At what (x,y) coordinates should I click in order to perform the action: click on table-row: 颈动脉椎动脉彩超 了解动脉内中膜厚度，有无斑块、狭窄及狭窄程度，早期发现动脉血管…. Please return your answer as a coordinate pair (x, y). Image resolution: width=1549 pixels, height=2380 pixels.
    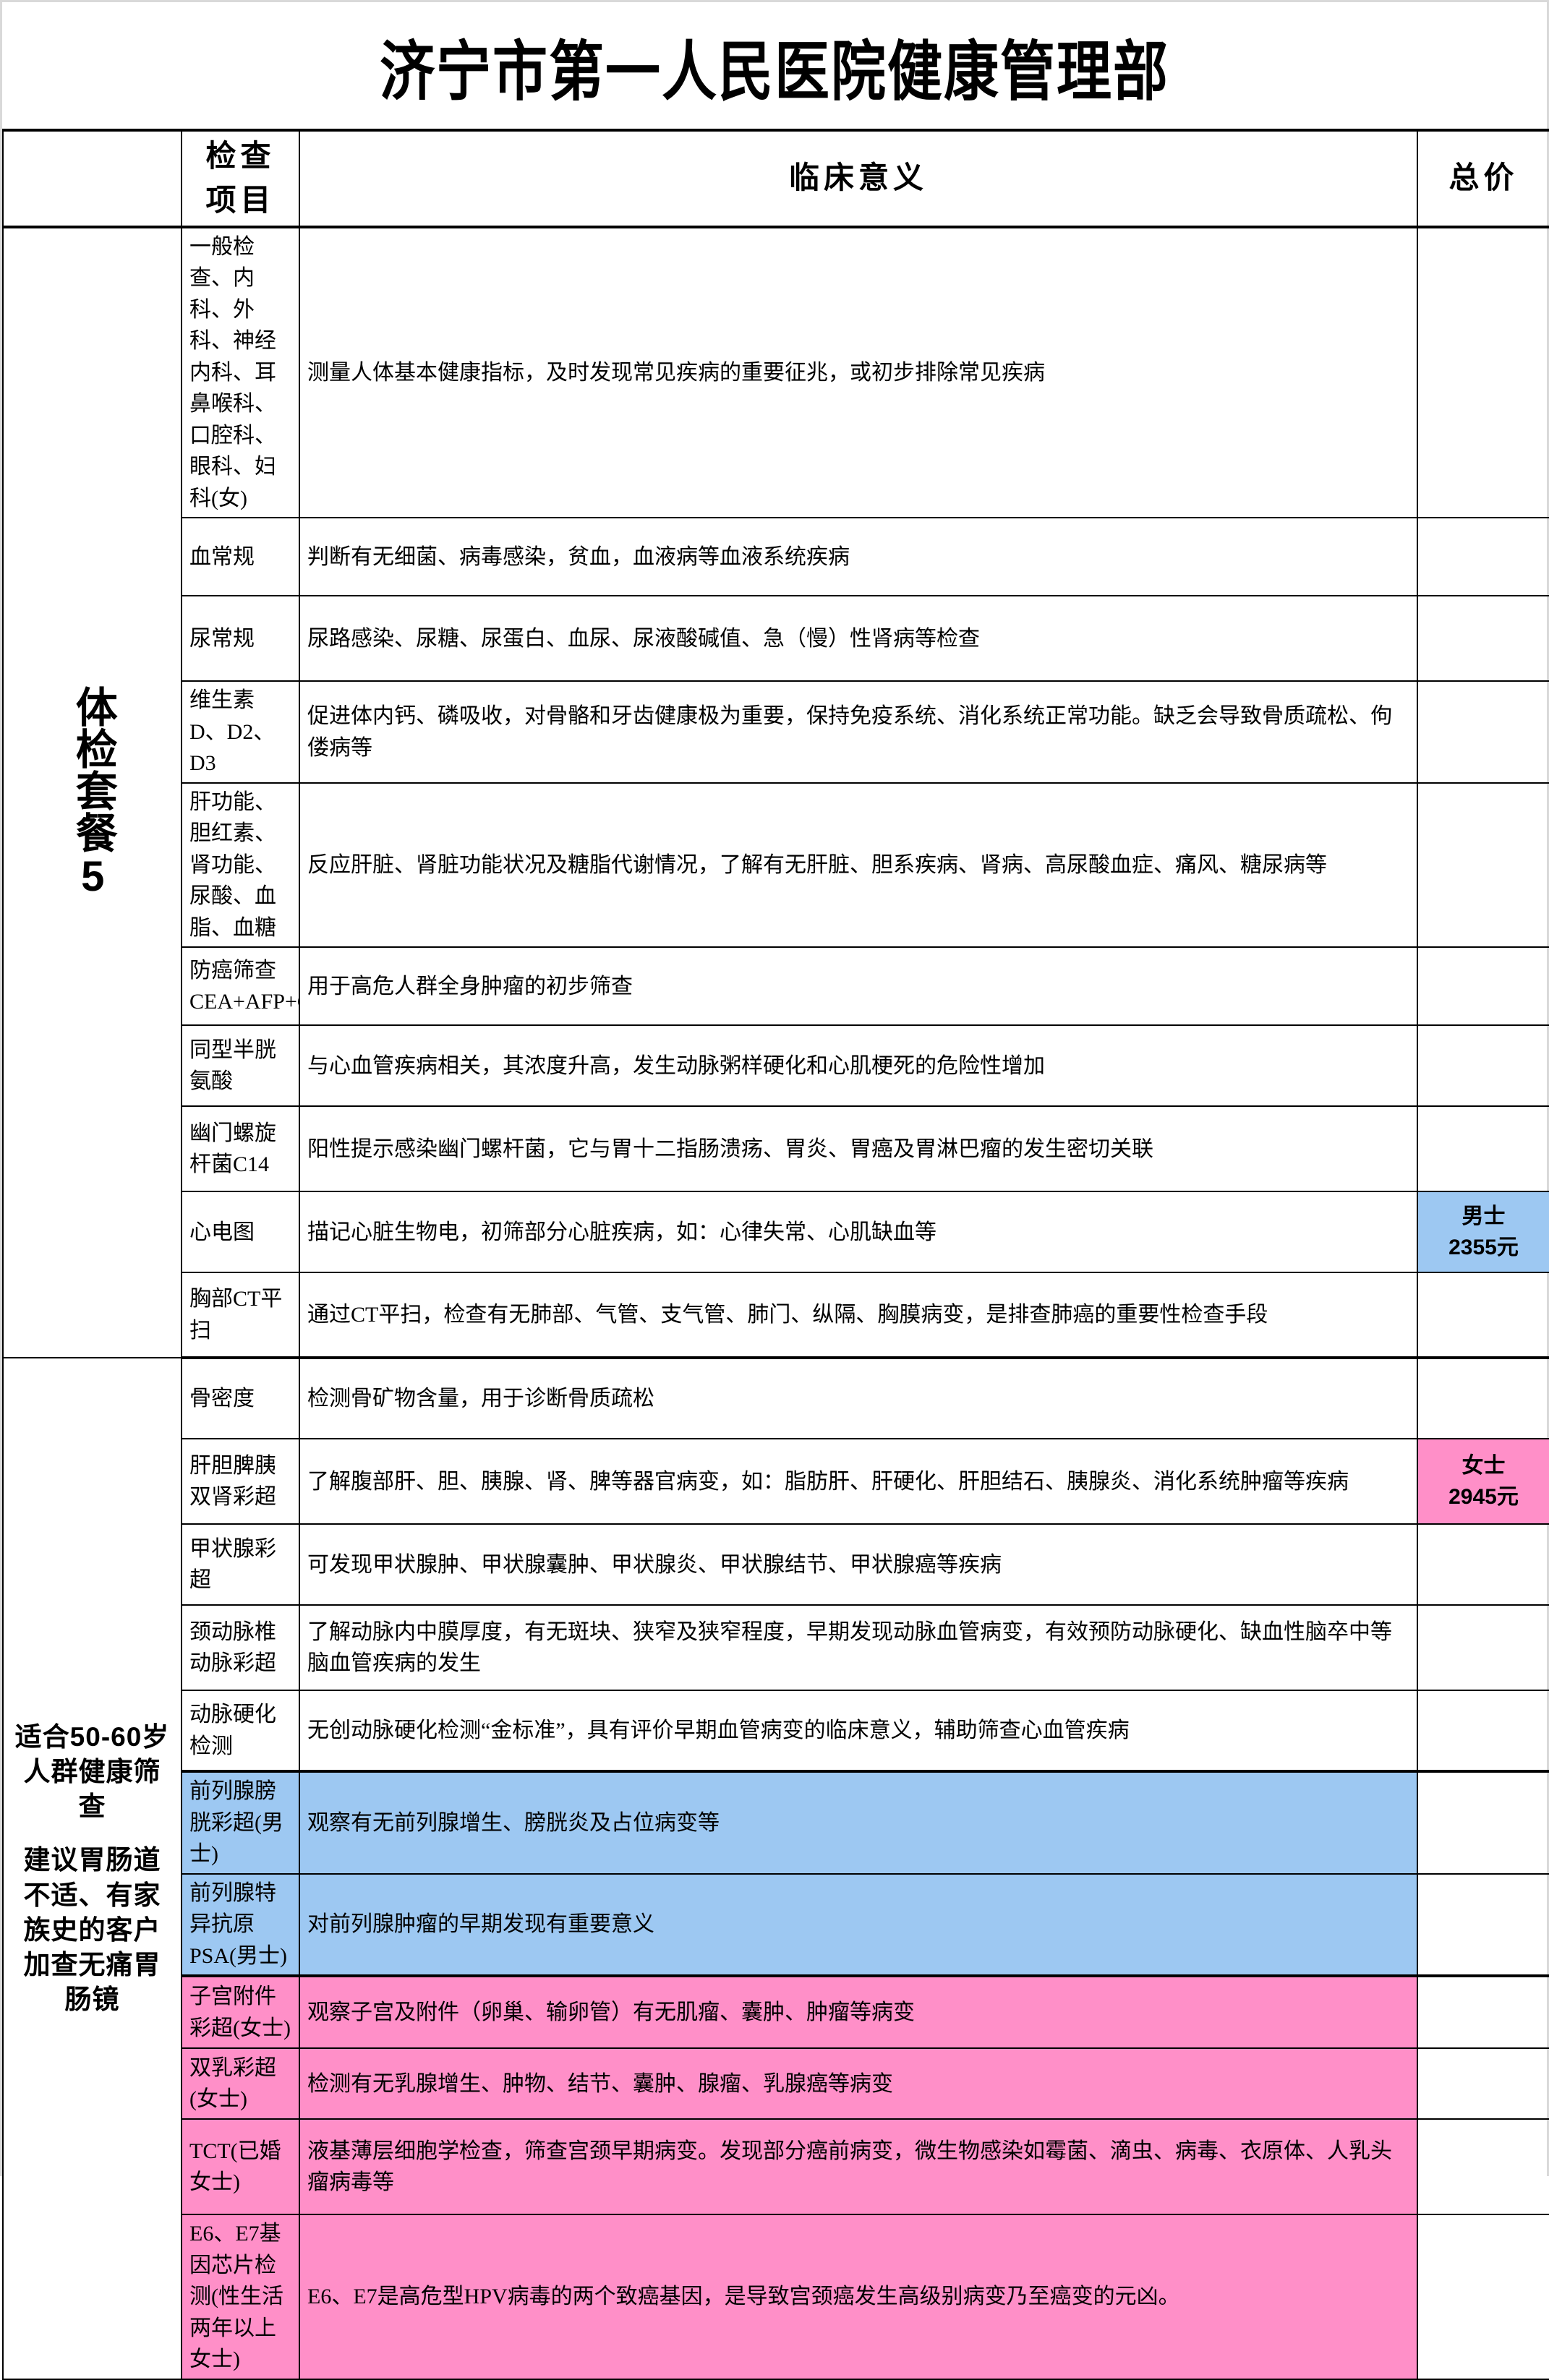
    Looking at the image, I should click on (776, 1648).